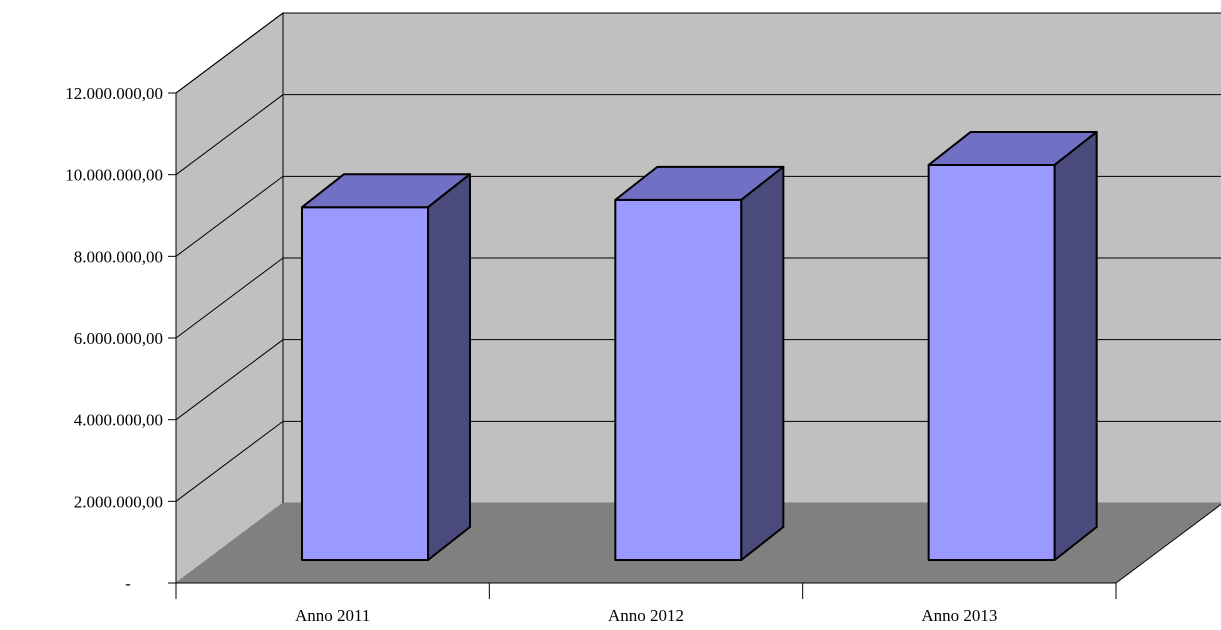  Describe the element at coordinates (118, 256) in the screenshot. I see `y-tick-label: 8.000.000,00` at that location.